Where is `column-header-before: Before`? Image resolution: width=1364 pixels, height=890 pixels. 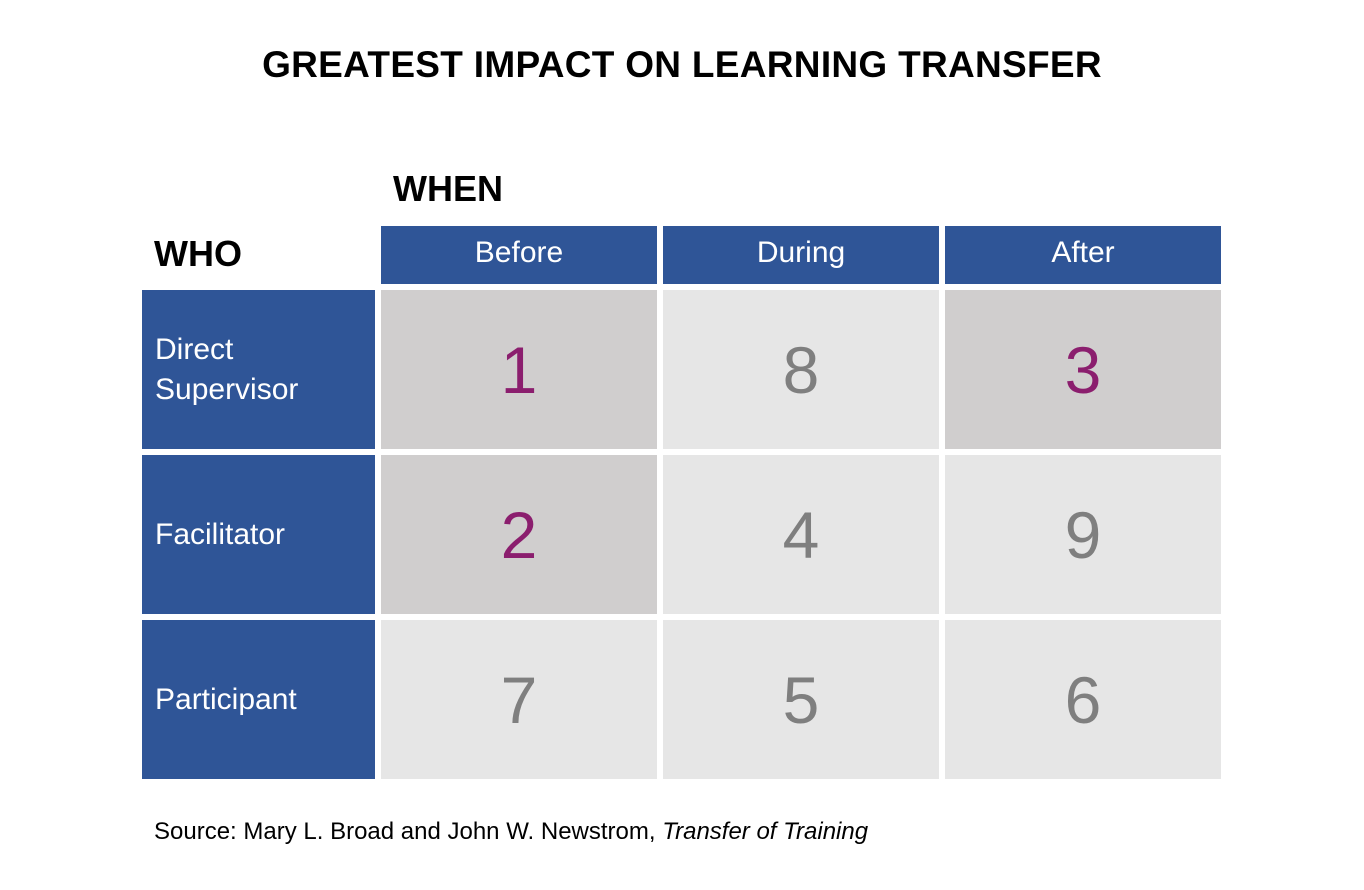 column-header-before: Before is located at coordinates (519, 255).